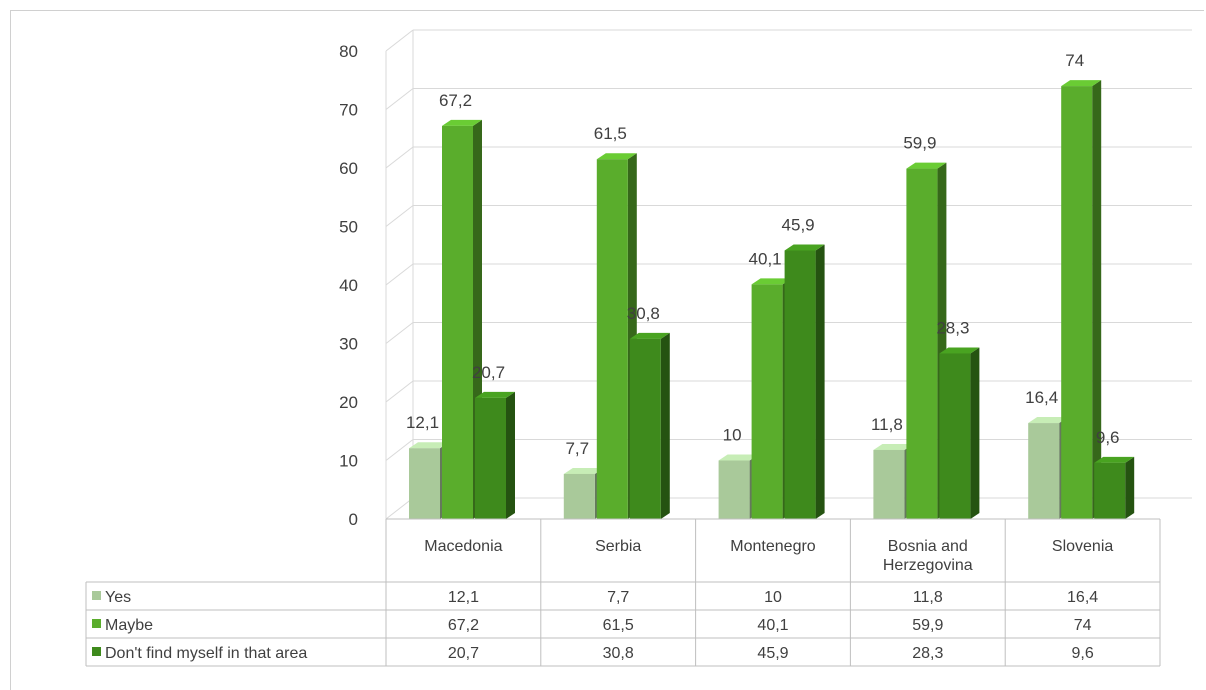 The height and width of the screenshot is (690, 1206). I want to click on data-label: 30,8, so click(643, 313).